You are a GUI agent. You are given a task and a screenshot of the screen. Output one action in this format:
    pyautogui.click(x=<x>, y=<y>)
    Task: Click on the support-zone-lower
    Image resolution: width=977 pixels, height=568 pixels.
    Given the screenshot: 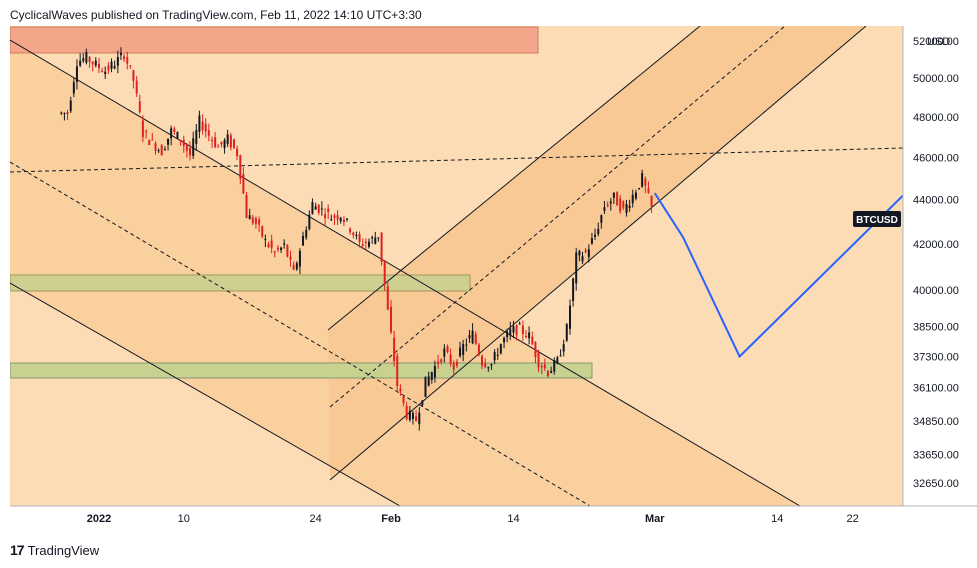 What is the action you would take?
    pyautogui.click(x=301, y=370)
    